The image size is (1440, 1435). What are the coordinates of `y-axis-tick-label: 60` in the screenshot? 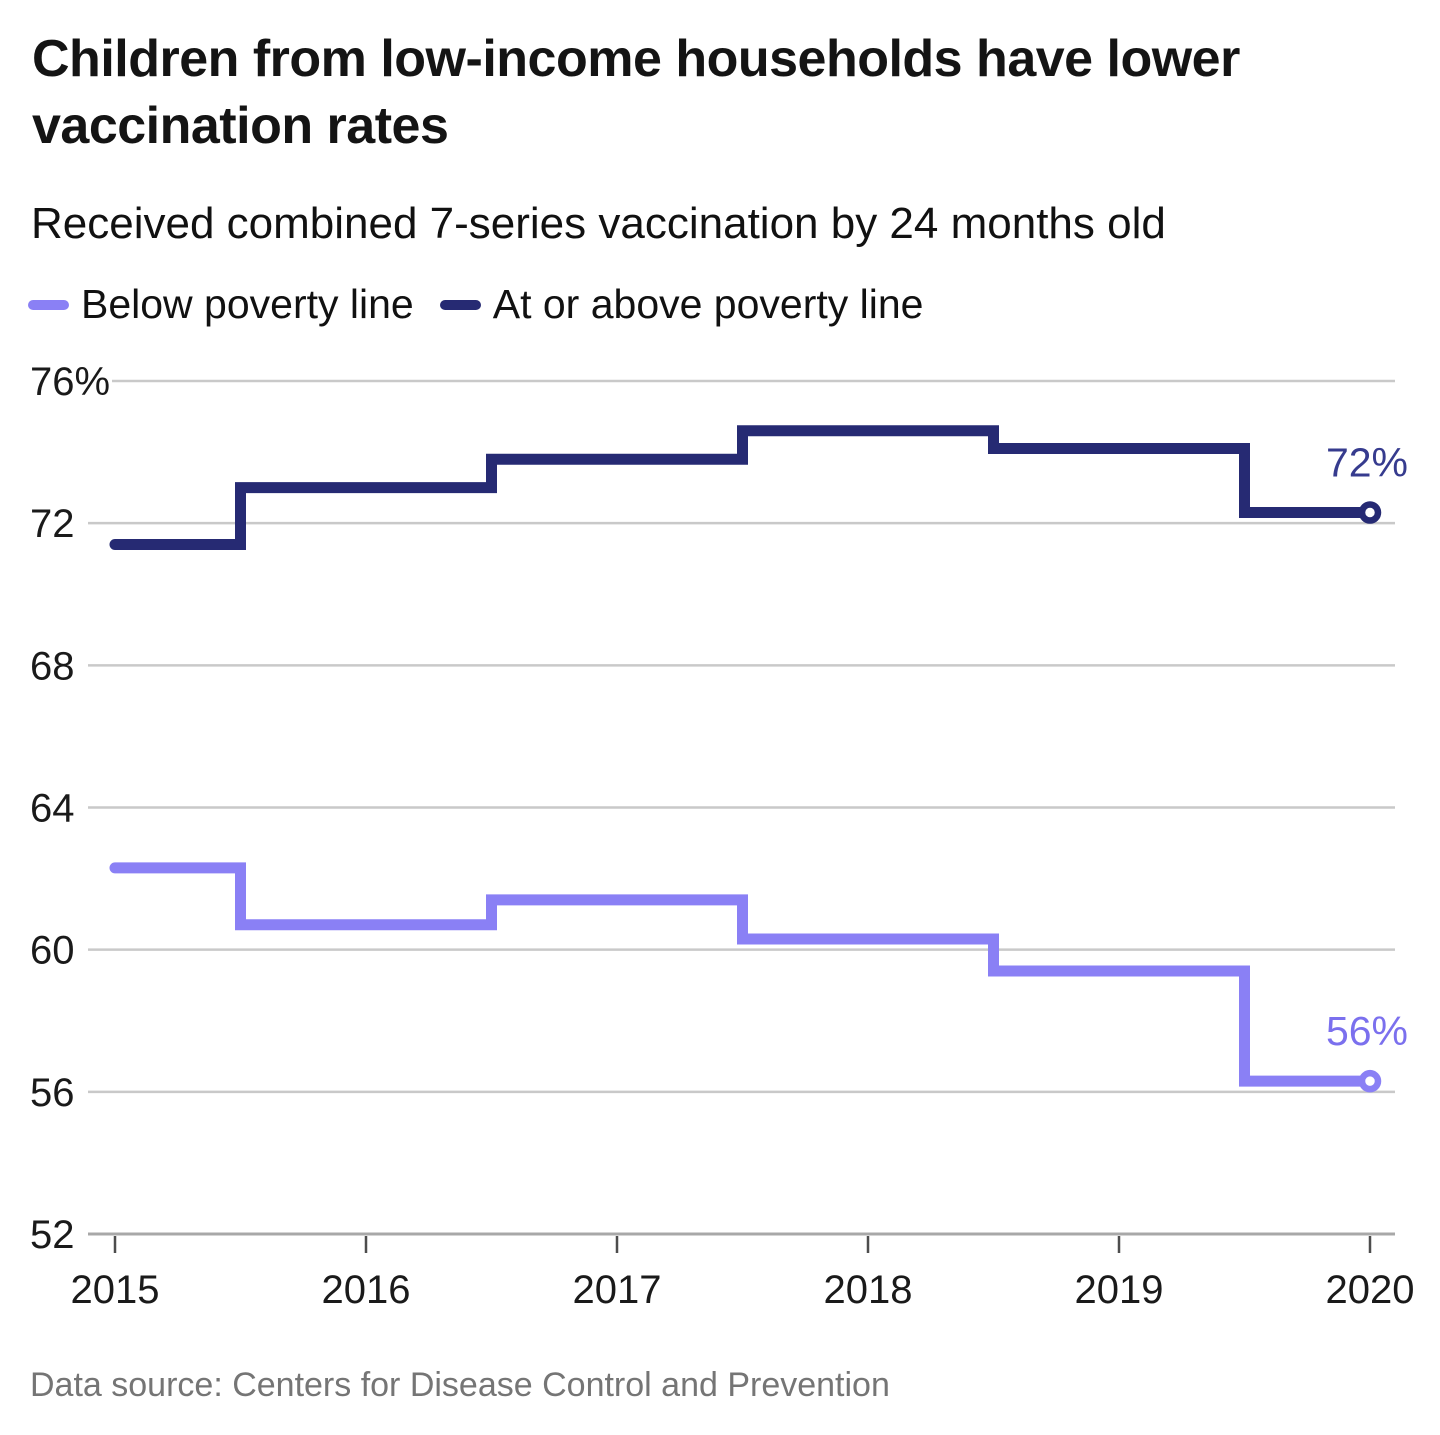 It's located at (52, 951).